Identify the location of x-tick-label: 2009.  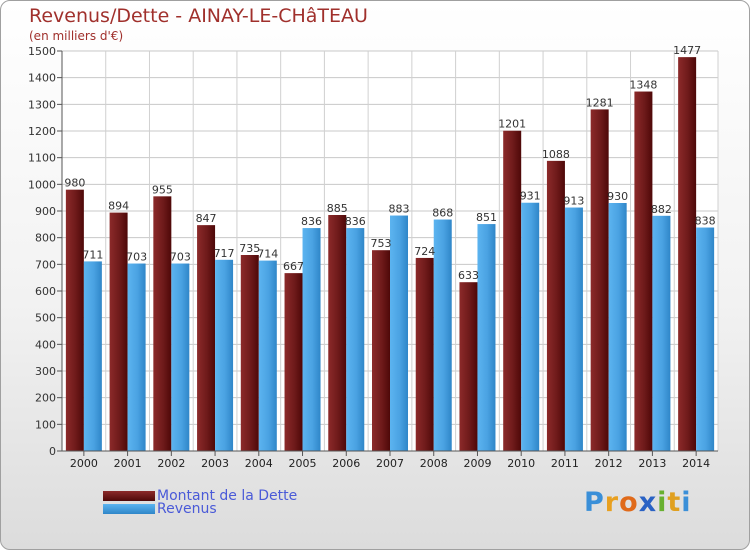
(477, 463).